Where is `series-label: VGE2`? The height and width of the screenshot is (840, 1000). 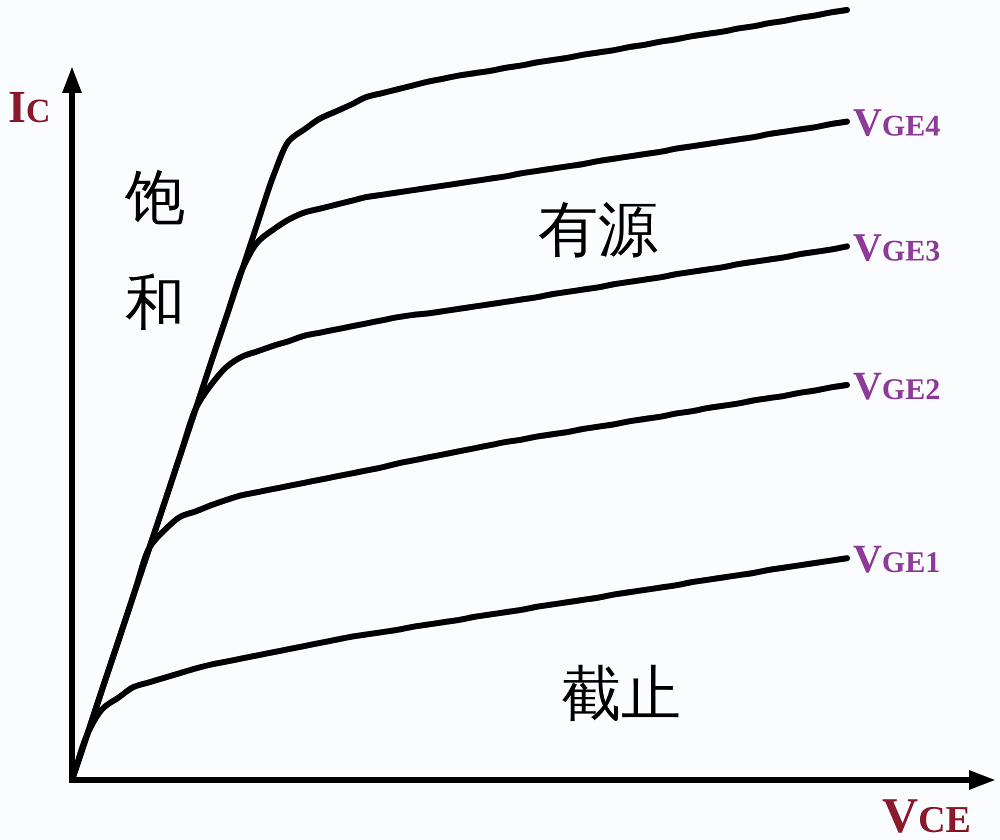
series-label: VGE2 is located at coordinates (896, 385).